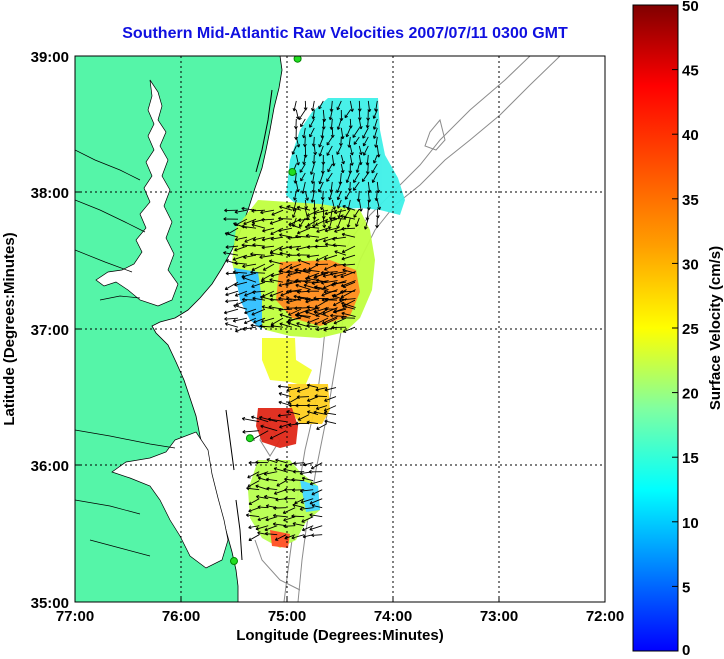 The height and width of the screenshot is (659, 724). What do you see at coordinates (110, 225) in the screenshot?
I see `river-tributary` at bounding box center [110, 225].